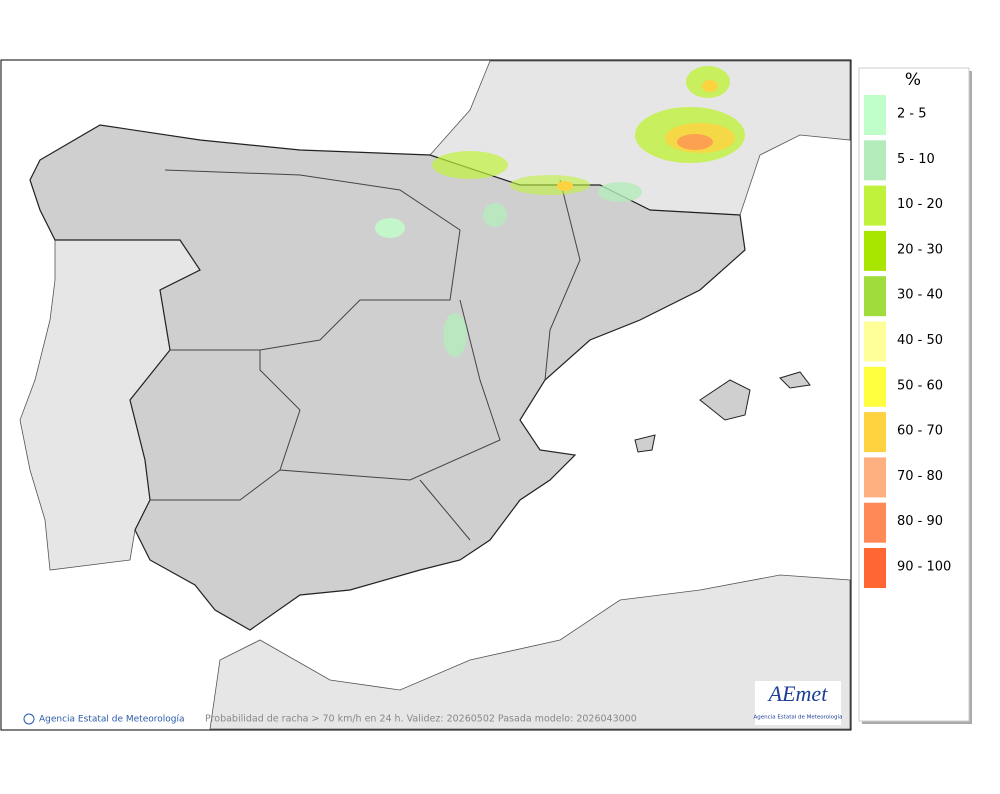 Image resolution: width=1000 pixels, height=794 pixels. What do you see at coordinates (722, 412) in the screenshot?
I see `bay-islands` at bounding box center [722, 412].